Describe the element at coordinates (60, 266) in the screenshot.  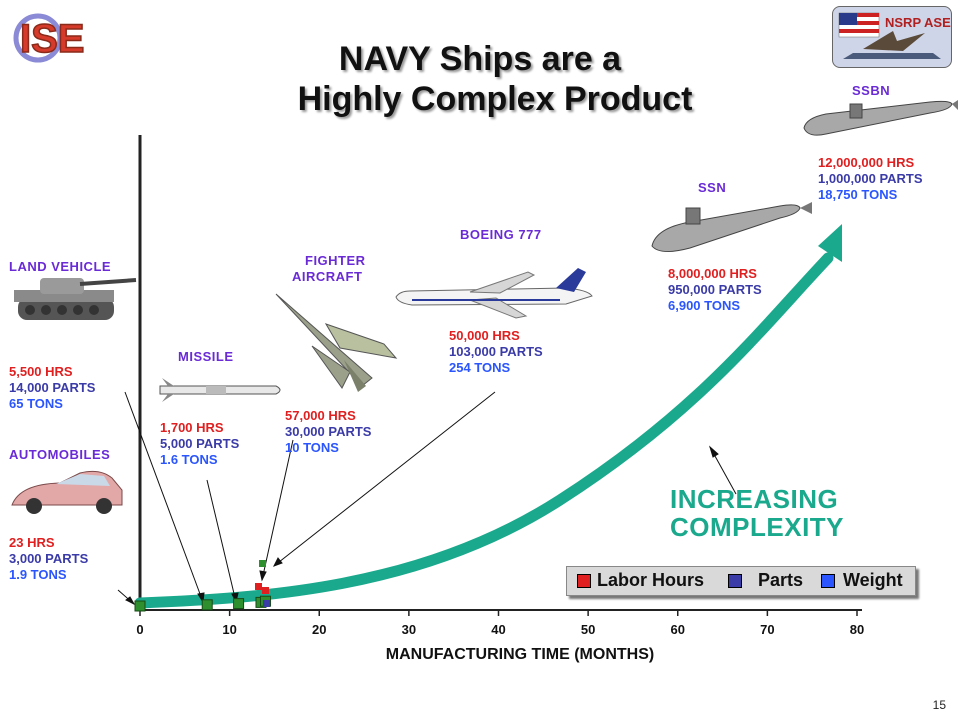
I see `category-land-vehicle: LAND VEHICLE` at that location.